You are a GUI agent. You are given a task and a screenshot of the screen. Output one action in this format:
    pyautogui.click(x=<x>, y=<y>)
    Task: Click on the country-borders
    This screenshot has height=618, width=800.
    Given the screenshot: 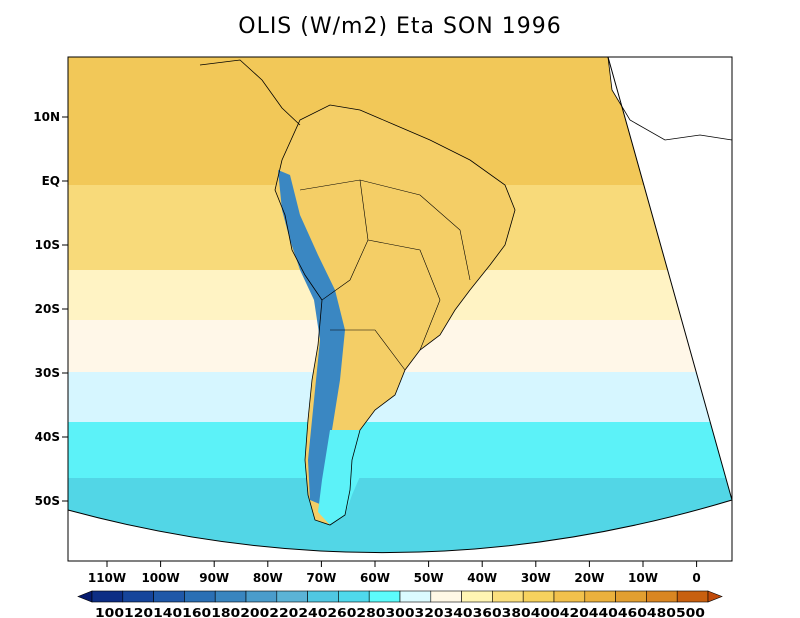 What is the action you would take?
    pyautogui.click(x=385, y=275)
    